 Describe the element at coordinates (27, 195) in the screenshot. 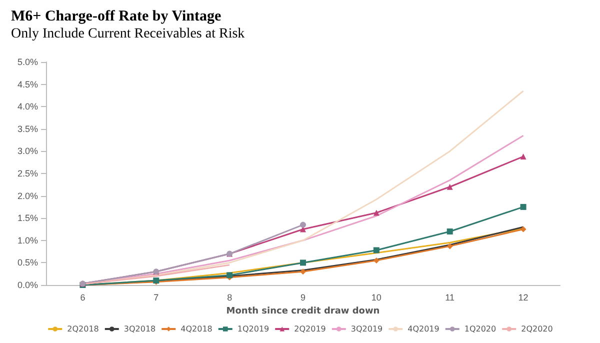

I see `y-tick-label: 2.0%` at that location.